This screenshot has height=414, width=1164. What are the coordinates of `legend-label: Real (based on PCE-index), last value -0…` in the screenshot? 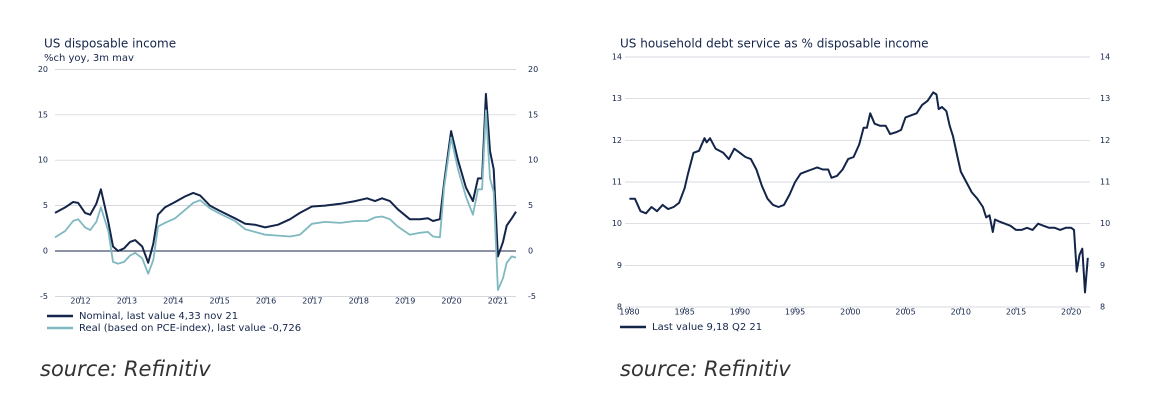 It's located at (190, 328).